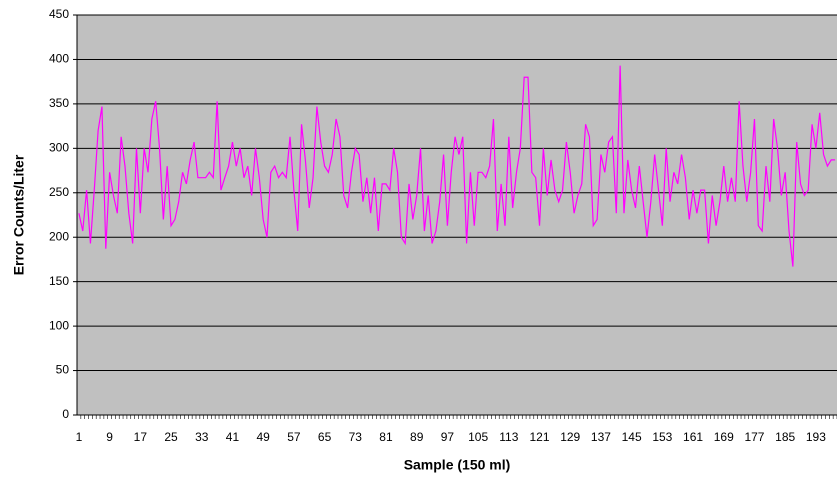 The width and height of the screenshot is (837, 483). Describe the element at coordinates (59, 103) in the screenshot. I see `y-tick-label: 350` at that location.